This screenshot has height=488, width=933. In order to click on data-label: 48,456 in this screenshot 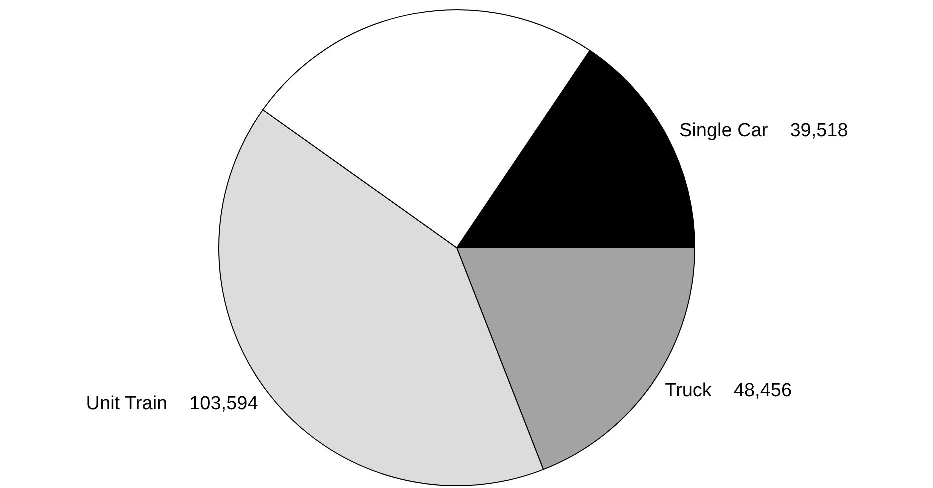, I will do `click(763, 391)`.